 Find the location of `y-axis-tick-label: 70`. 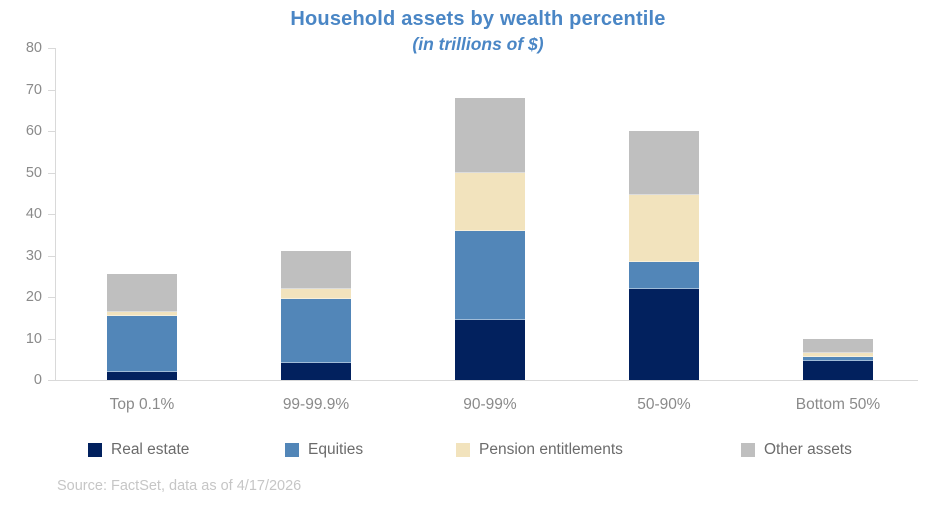

y-axis-tick-label: 70 is located at coordinates (33, 89).